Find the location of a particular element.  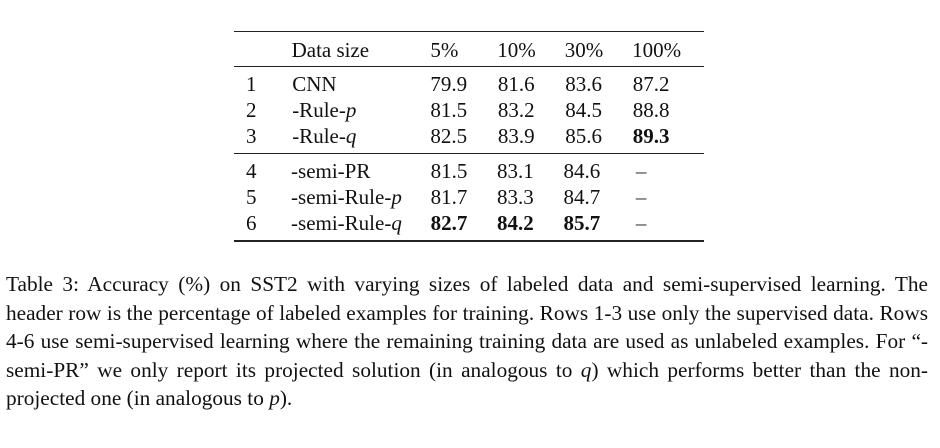

accuracy-cell: 88.8 is located at coordinates (651, 109).